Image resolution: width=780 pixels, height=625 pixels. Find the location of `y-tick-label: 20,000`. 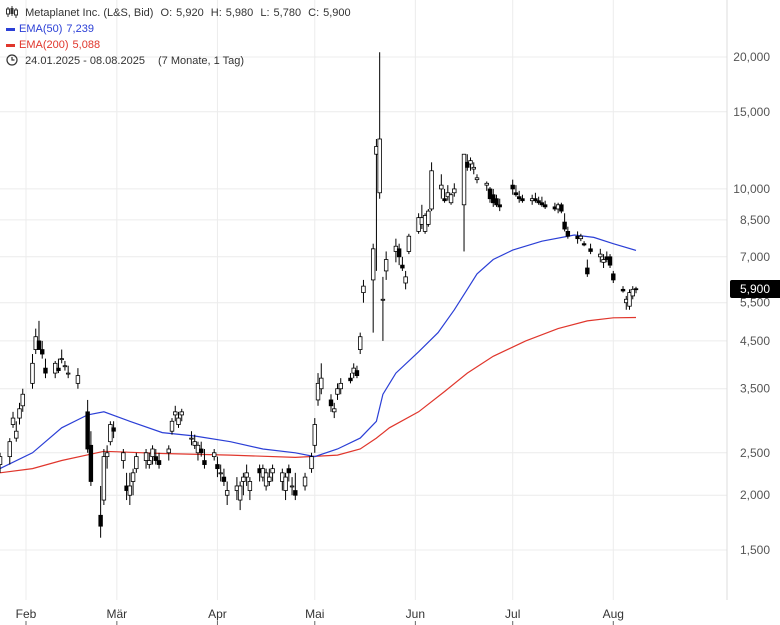

y-tick-label: 20,000 is located at coordinates (751, 57).